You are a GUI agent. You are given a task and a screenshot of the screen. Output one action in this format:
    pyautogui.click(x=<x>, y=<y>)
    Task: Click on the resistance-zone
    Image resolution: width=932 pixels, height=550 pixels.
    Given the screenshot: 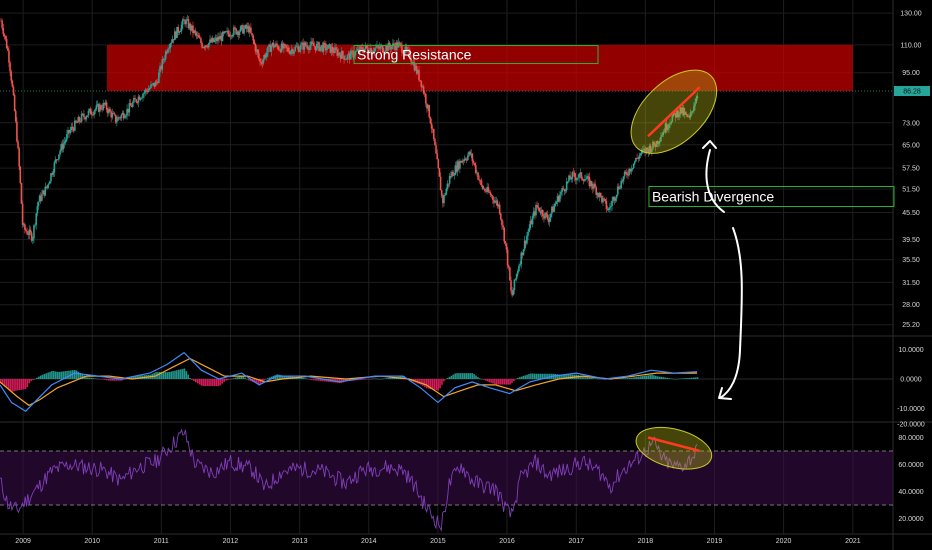 What is the action you would take?
    pyautogui.click(x=479, y=68)
    